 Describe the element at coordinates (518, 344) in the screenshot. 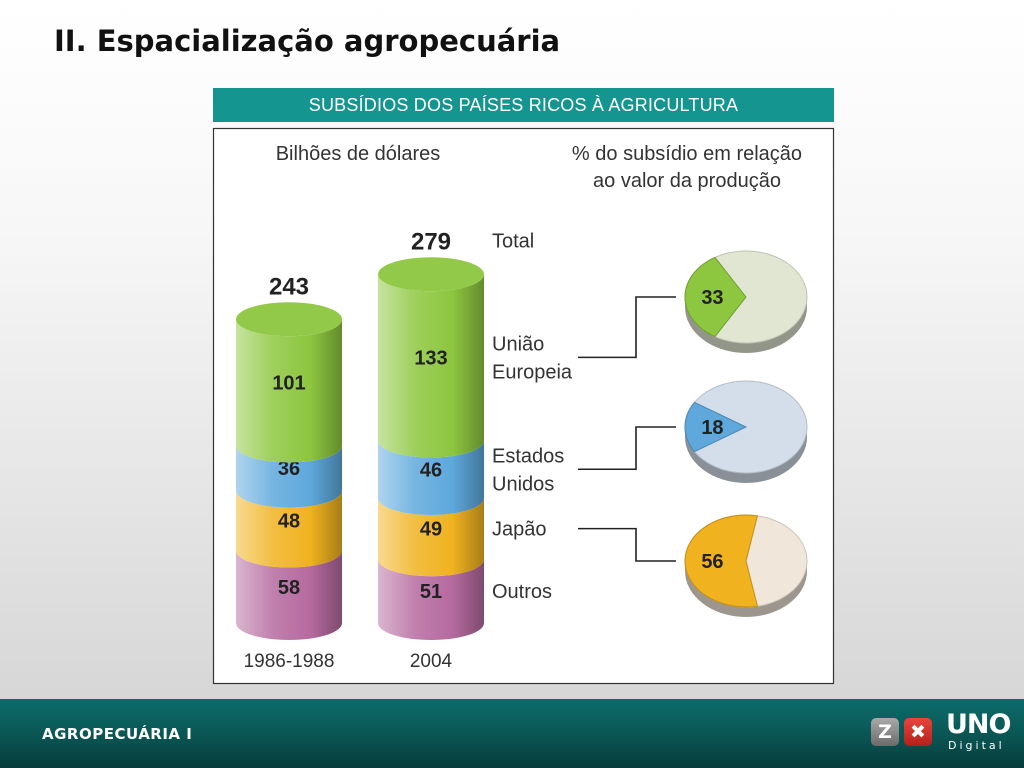

I see `legend-label: União` at that location.